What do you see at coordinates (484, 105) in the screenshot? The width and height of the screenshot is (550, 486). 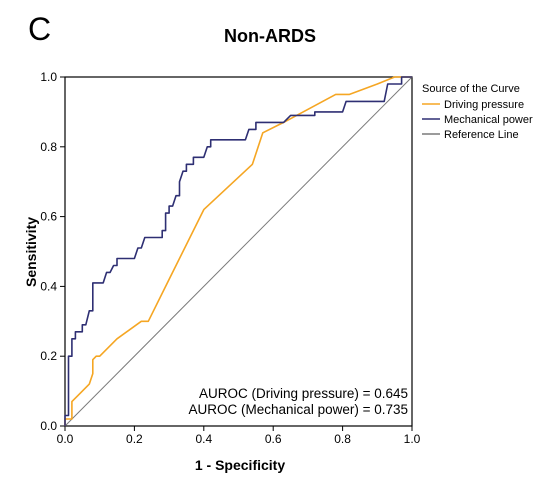 I see `legend-entry-driving-pressure: Driving pressure` at bounding box center [484, 105].